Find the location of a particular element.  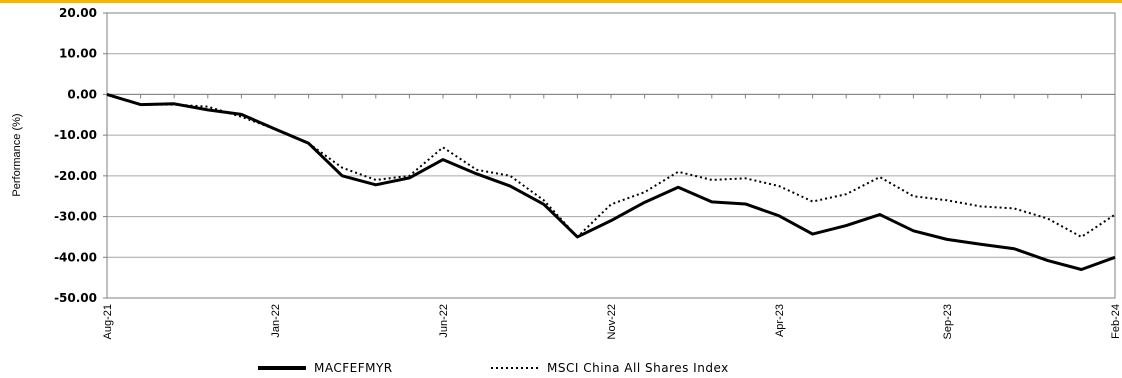

x-tick-label: Apr-23 is located at coordinates (780, 320).